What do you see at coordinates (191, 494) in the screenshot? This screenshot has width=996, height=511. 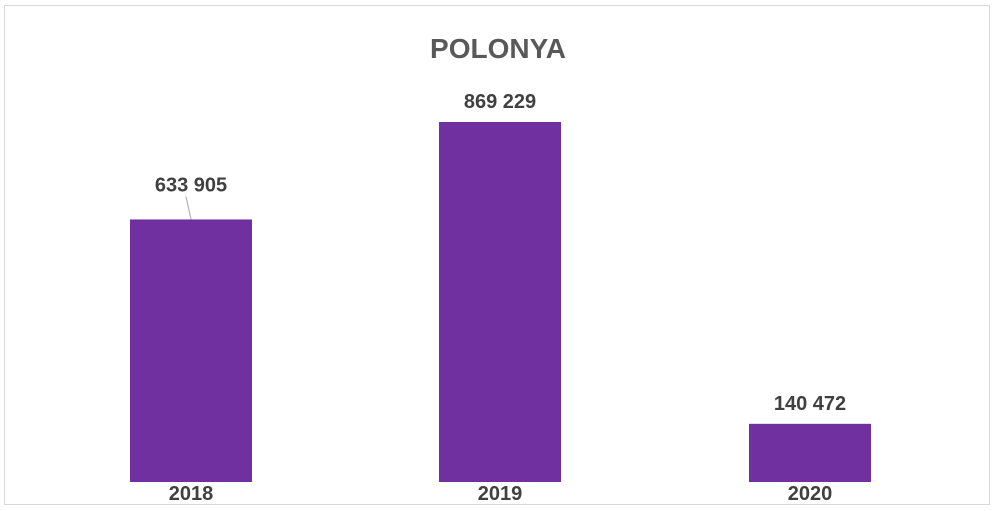 I see `x-tick-2018: 2018` at bounding box center [191, 494].